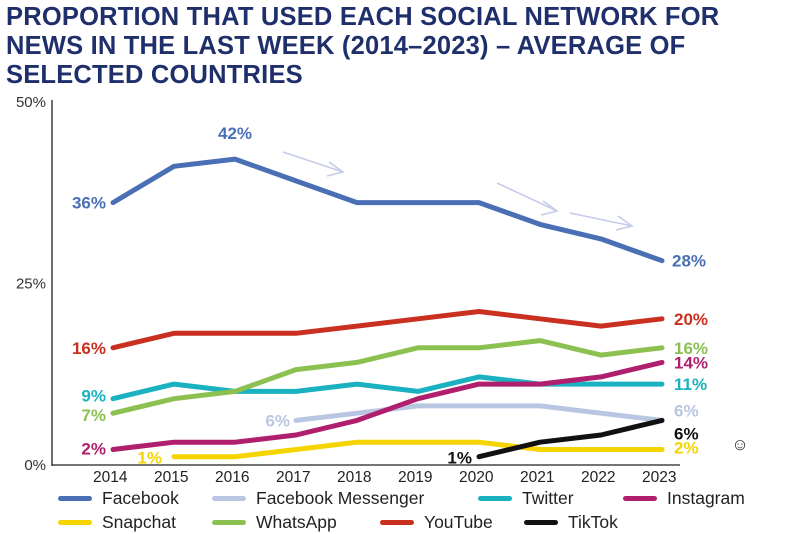  I want to click on data-label-instagram: 14%, so click(691, 362).